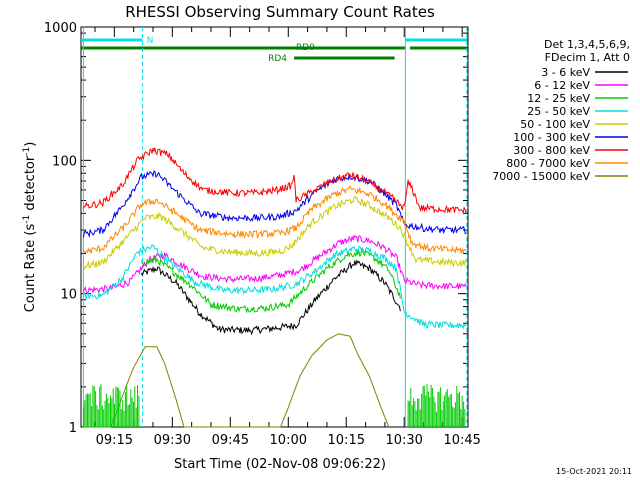 Image resolution: width=640 pixels, height=480 pixels. I want to click on legend-label: 50 - 100 keV, so click(555, 124).